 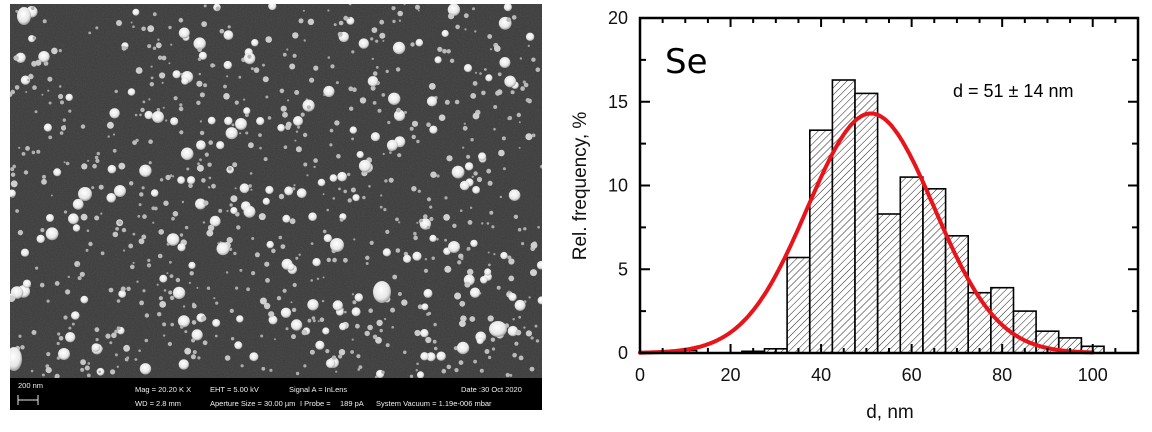 What do you see at coordinates (498, 329) in the screenshot?
I see `large-nanoparticle` at bounding box center [498, 329].